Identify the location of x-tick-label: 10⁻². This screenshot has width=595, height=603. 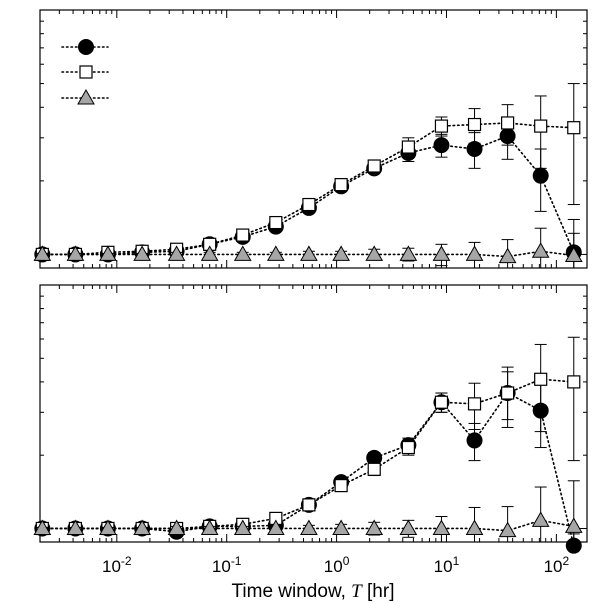
(117, 565).